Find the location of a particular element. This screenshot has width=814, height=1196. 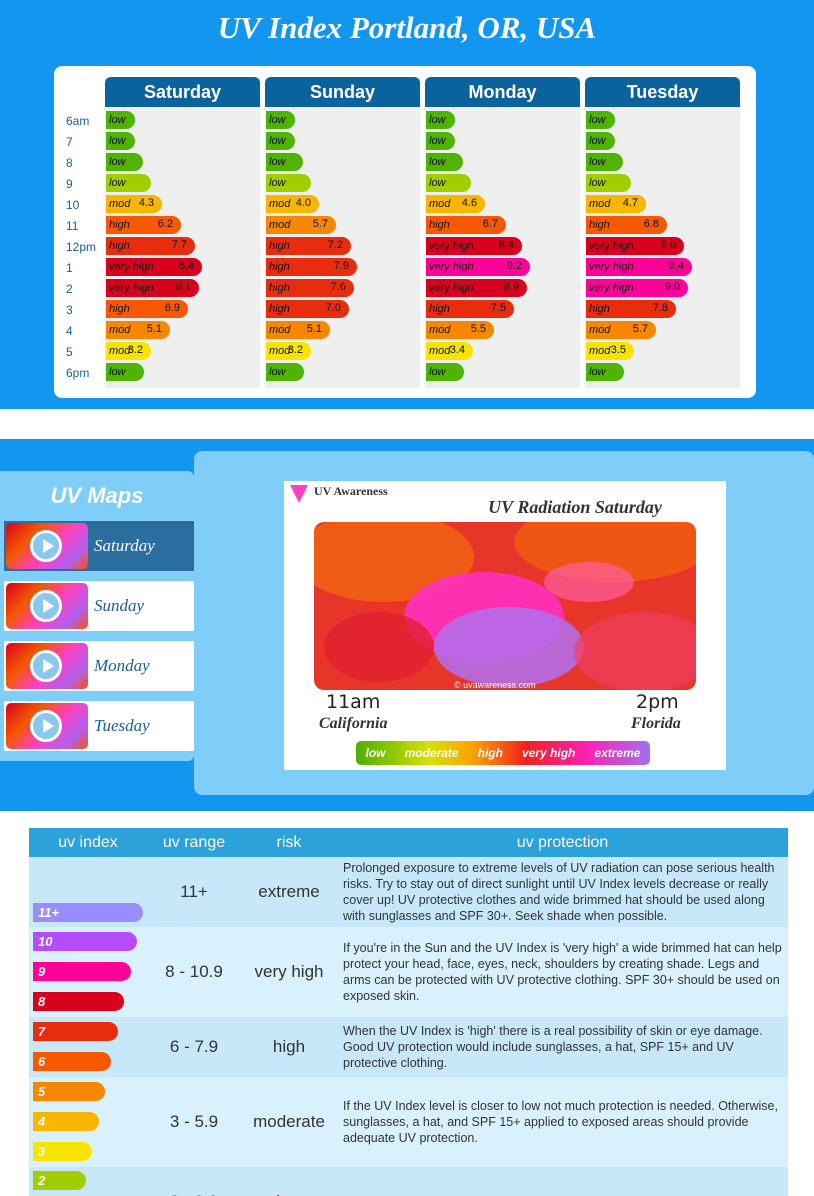

uv-value: 9.2 is located at coordinates (514, 266).